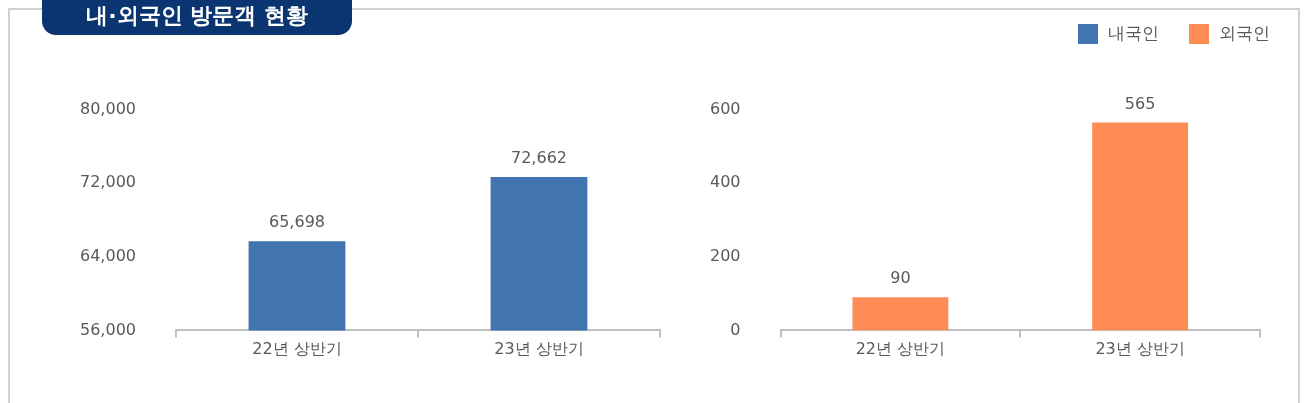  I want to click on data-label: 565, so click(1140, 103).